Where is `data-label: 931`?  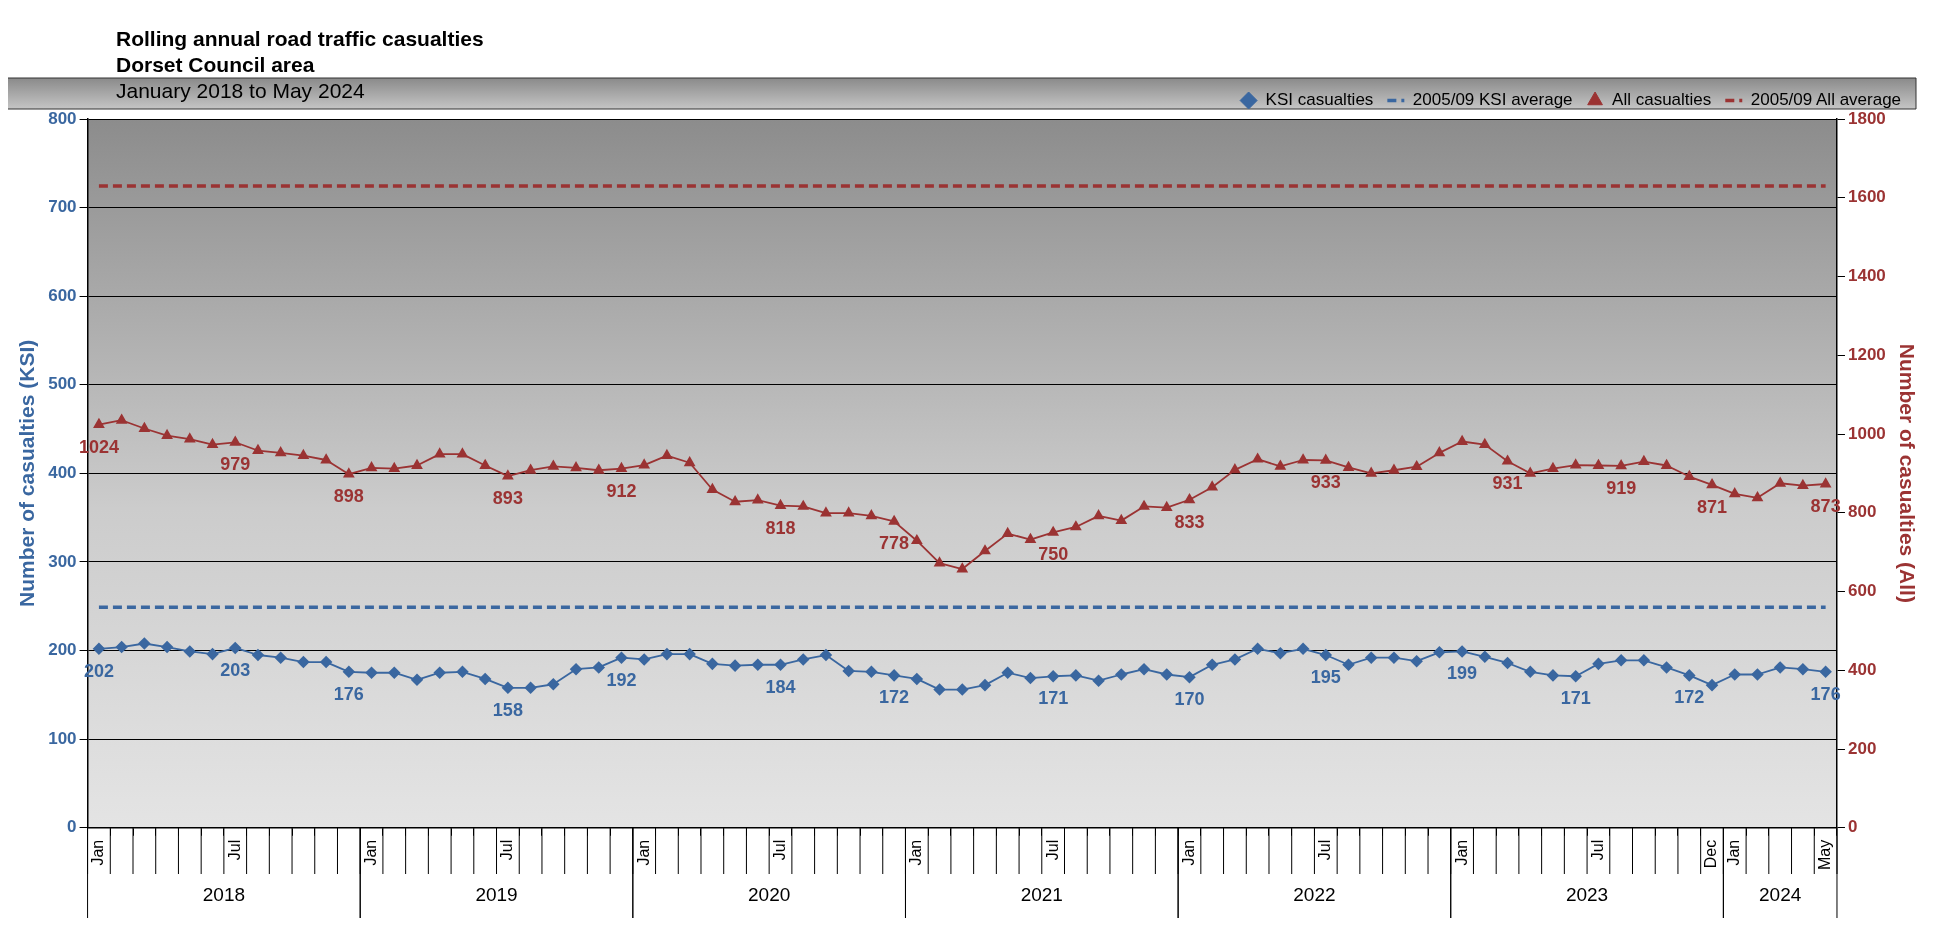 data-label: 931 is located at coordinates (1507, 483).